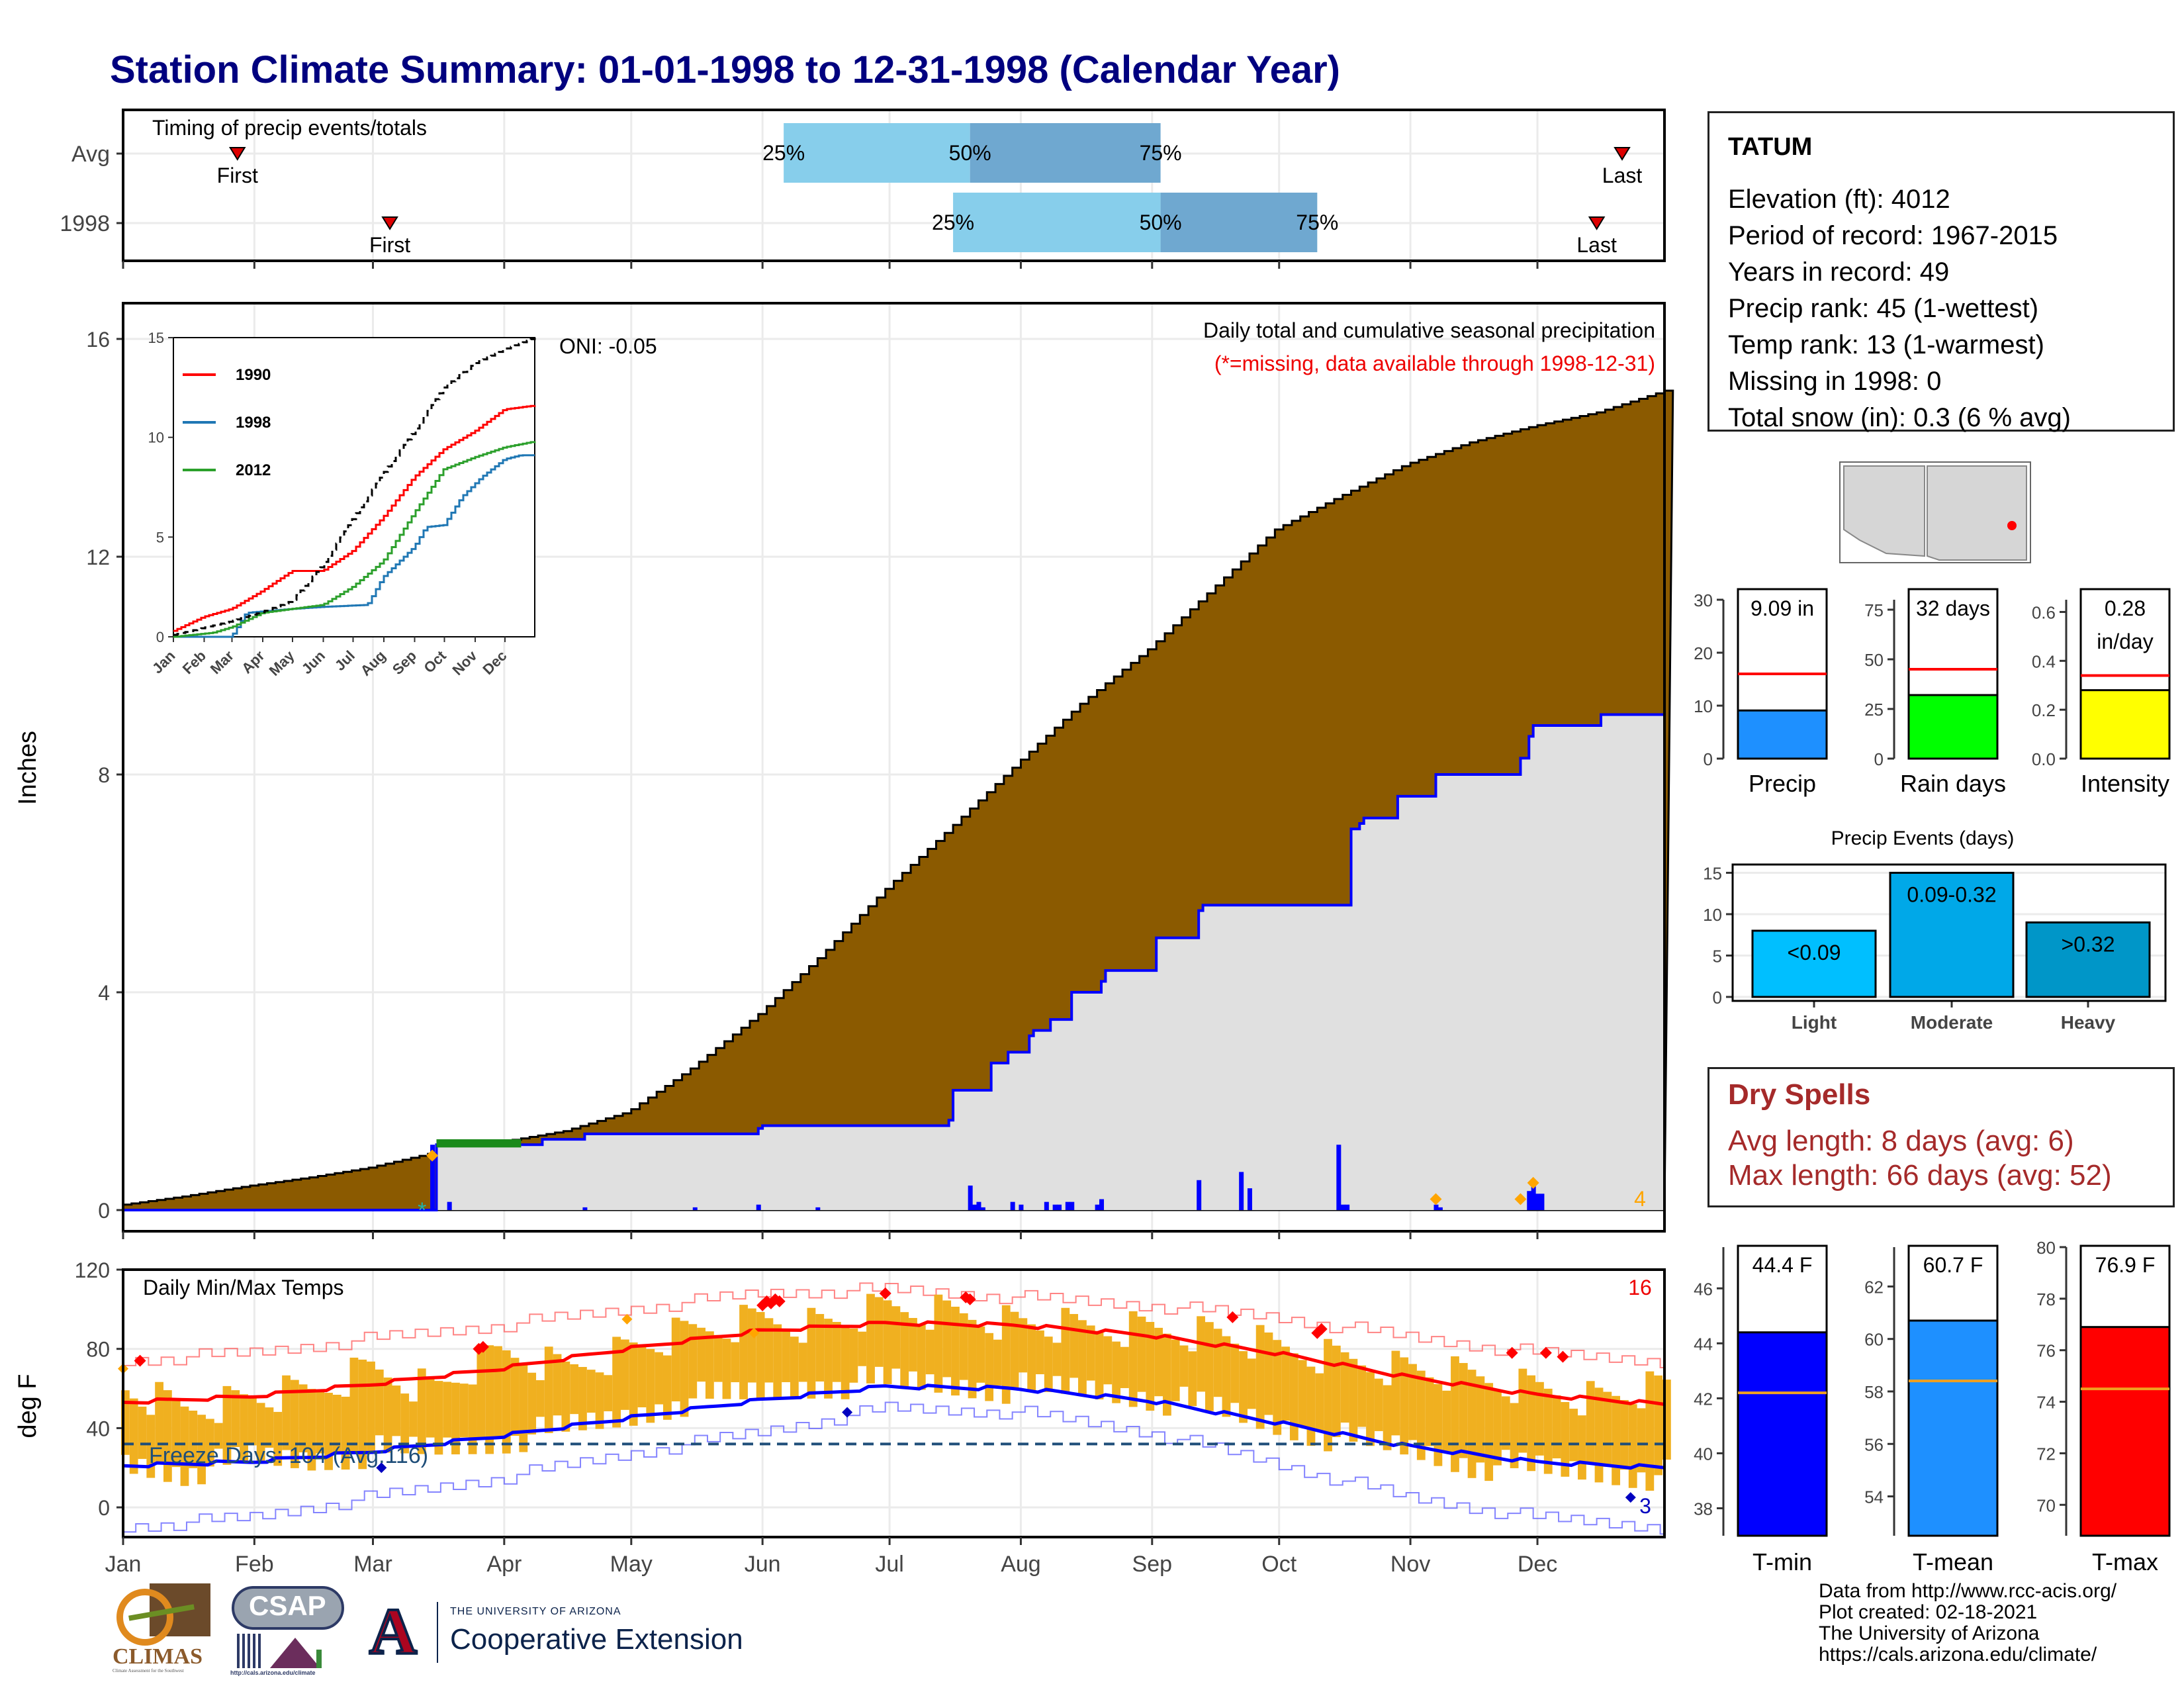 This screenshot has height=1688, width=2184. Describe the element at coordinates (1640, 1287) in the screenshot. I see `record-high-count: 16` at that location.